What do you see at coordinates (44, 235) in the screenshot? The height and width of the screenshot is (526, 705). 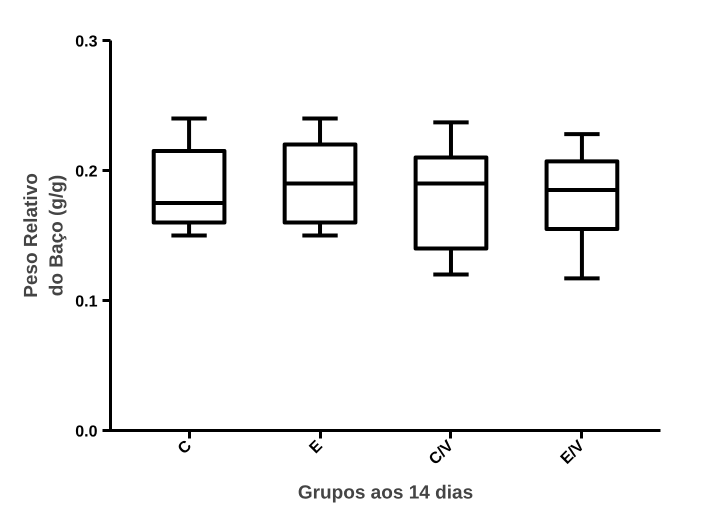 I see `y-axis-title: Peso Relativo do Baço (g/g)` at bounding box center [44, 235].